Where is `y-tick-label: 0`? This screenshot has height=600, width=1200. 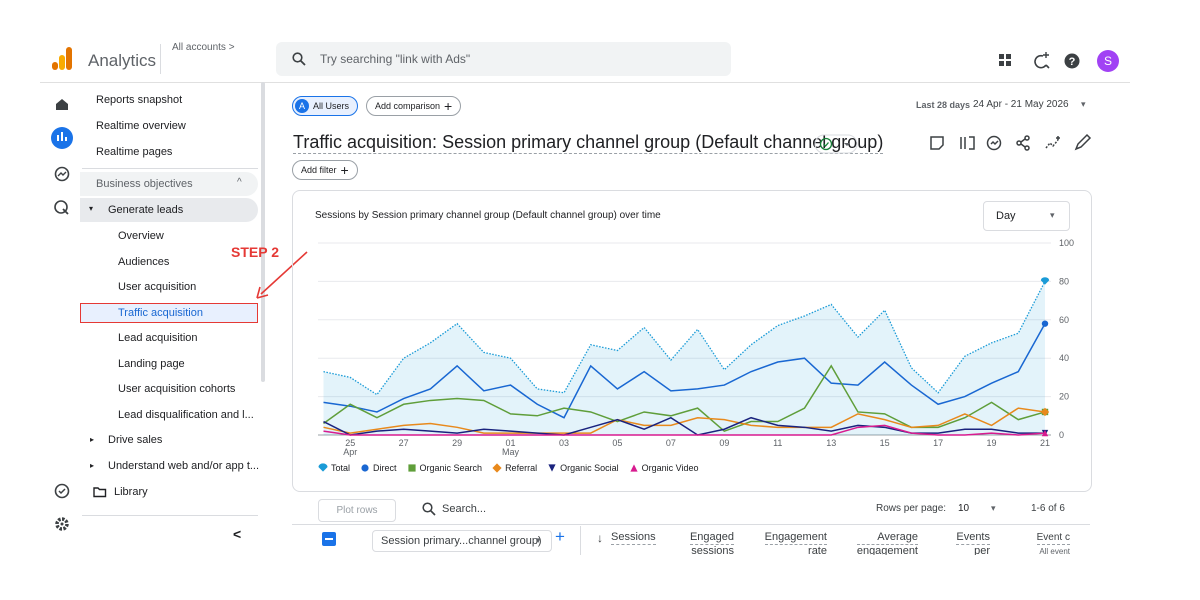 y-tick-label: 0 is located at coordinates (1061, 435).